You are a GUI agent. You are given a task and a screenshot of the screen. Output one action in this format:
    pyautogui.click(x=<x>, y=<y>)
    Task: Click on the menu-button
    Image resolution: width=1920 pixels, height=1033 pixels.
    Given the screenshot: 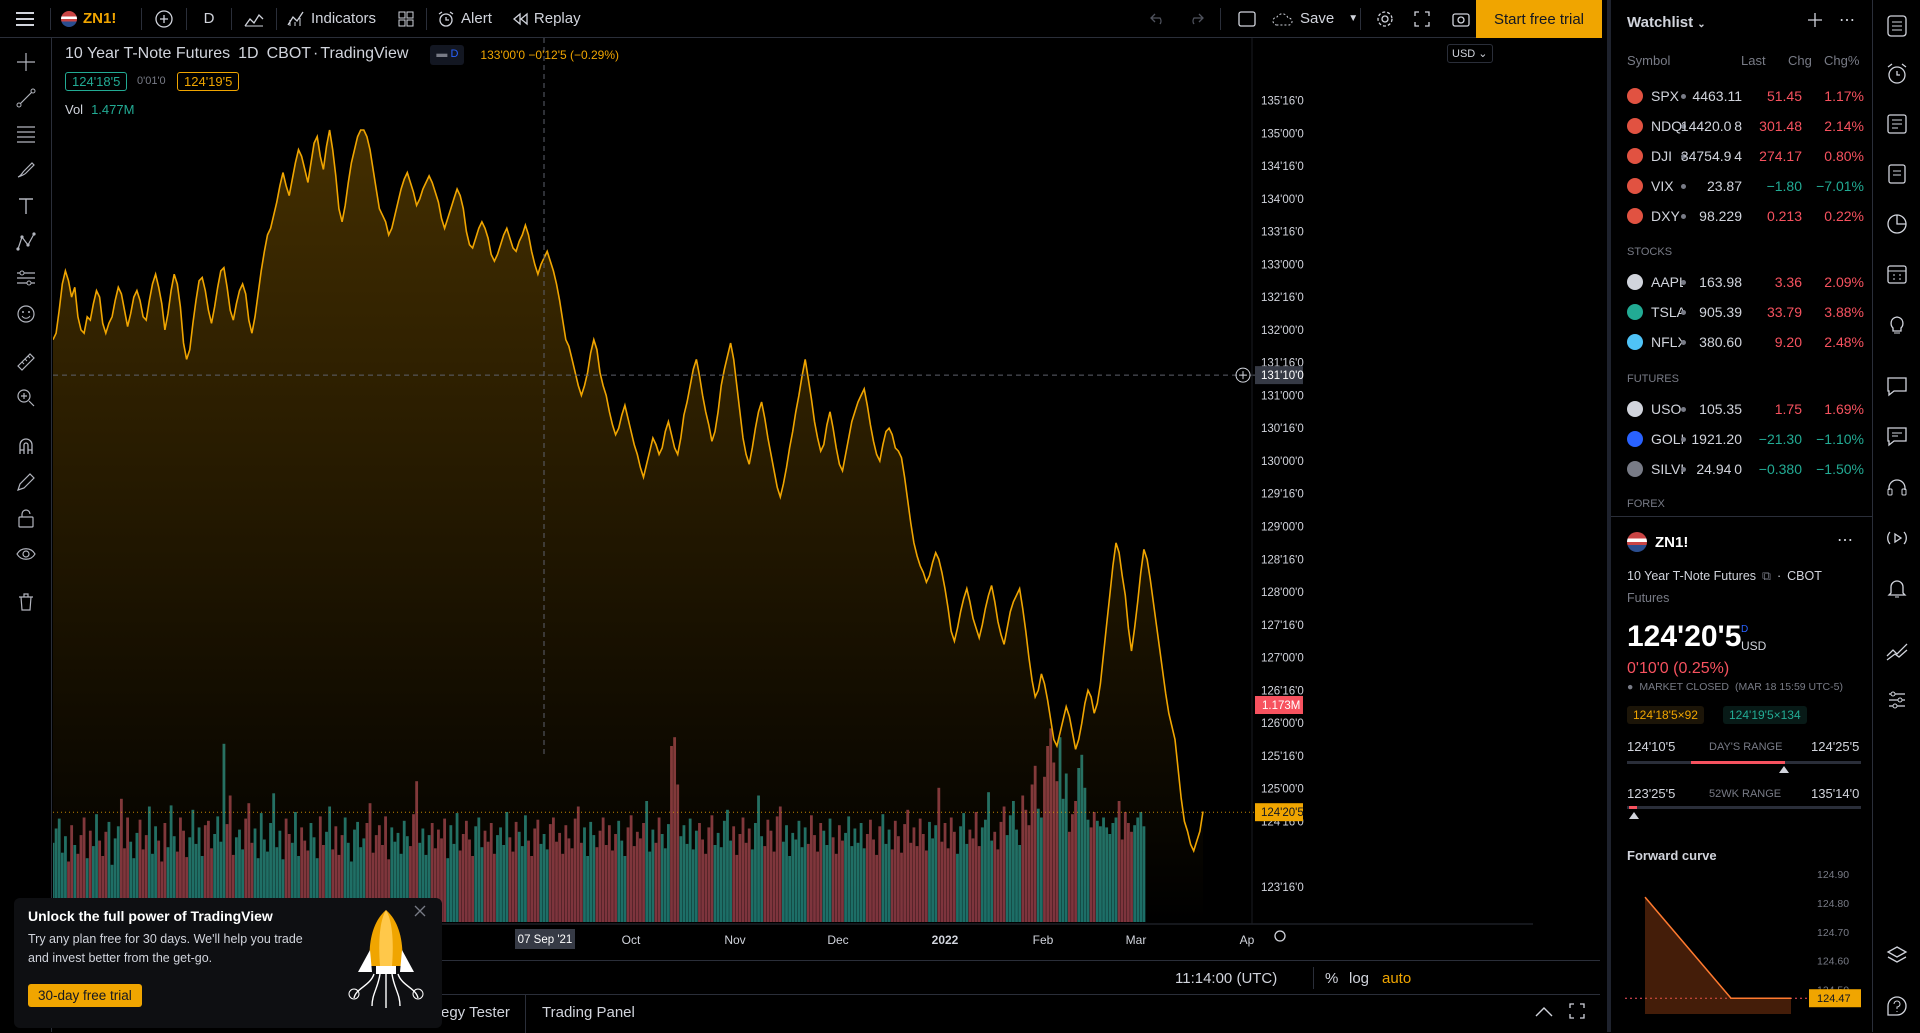 What is the action you would take?
    pyautogui.click(x=25, y=19)
    